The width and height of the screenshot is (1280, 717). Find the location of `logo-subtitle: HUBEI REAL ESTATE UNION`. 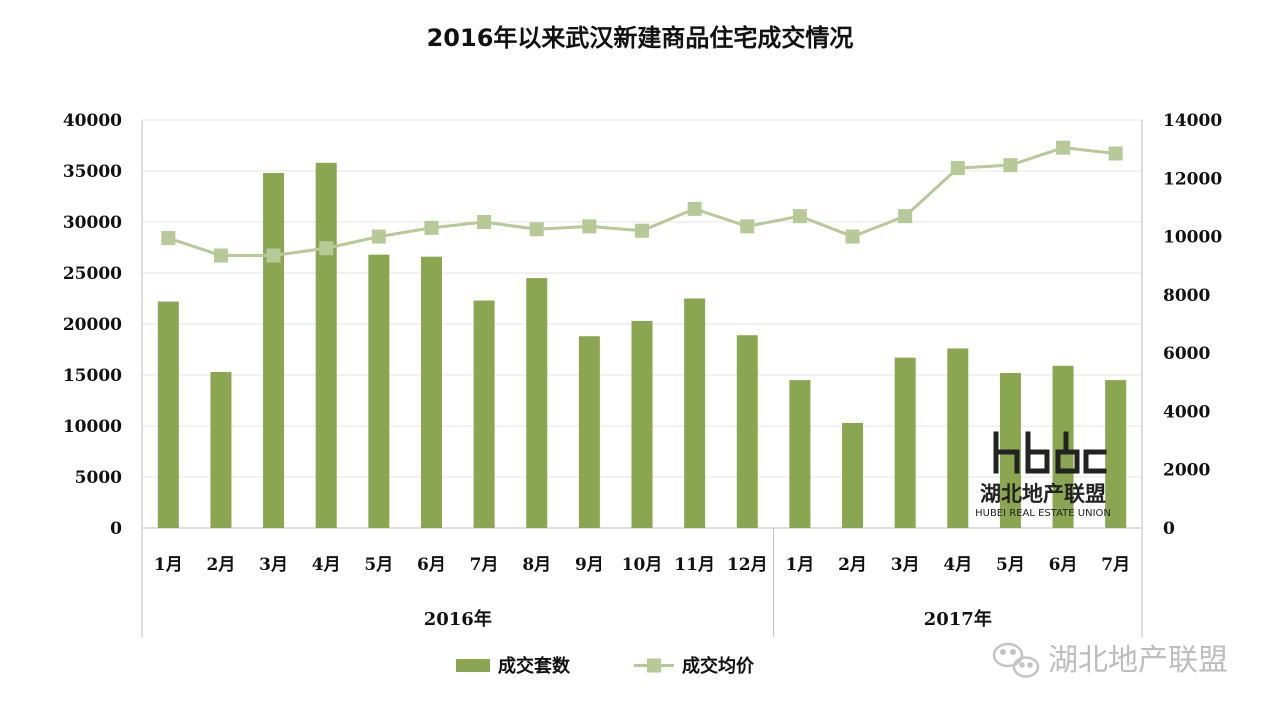

logo-subtitle: HUBEI REAL ESTATE UNION is located at coordinates (1043, 513).